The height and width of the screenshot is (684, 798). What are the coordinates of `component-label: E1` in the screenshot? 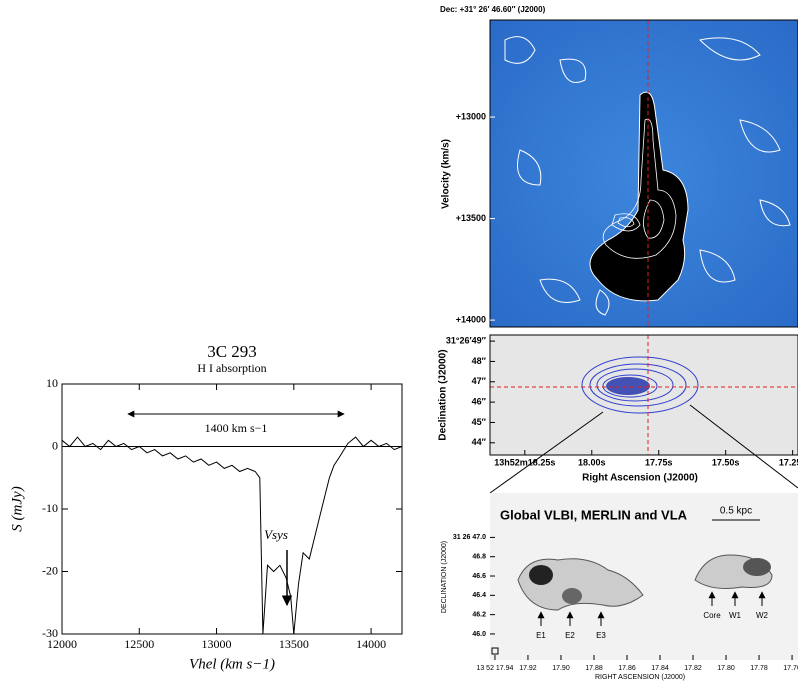 It's located at (541, 635).